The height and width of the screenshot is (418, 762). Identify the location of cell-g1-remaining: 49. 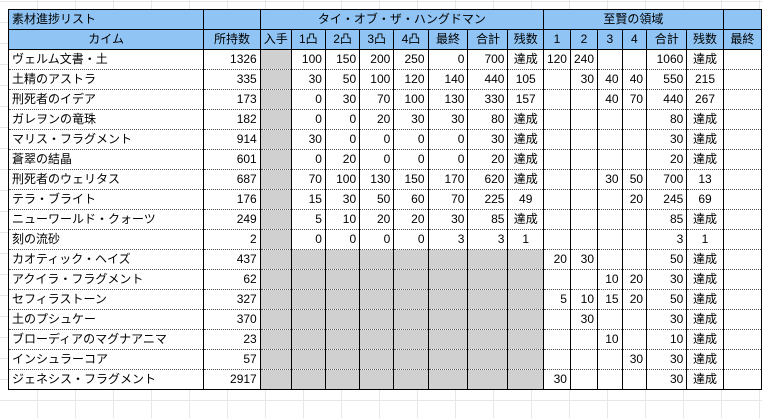
(525, 199).